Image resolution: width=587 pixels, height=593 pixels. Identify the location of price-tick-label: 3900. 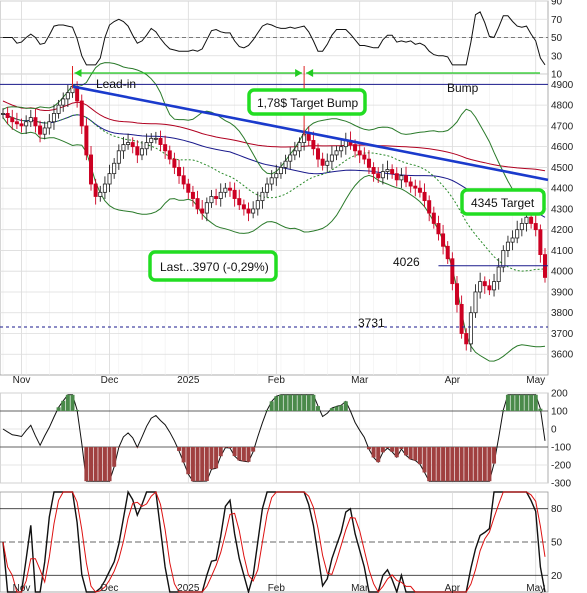
(562, 292).